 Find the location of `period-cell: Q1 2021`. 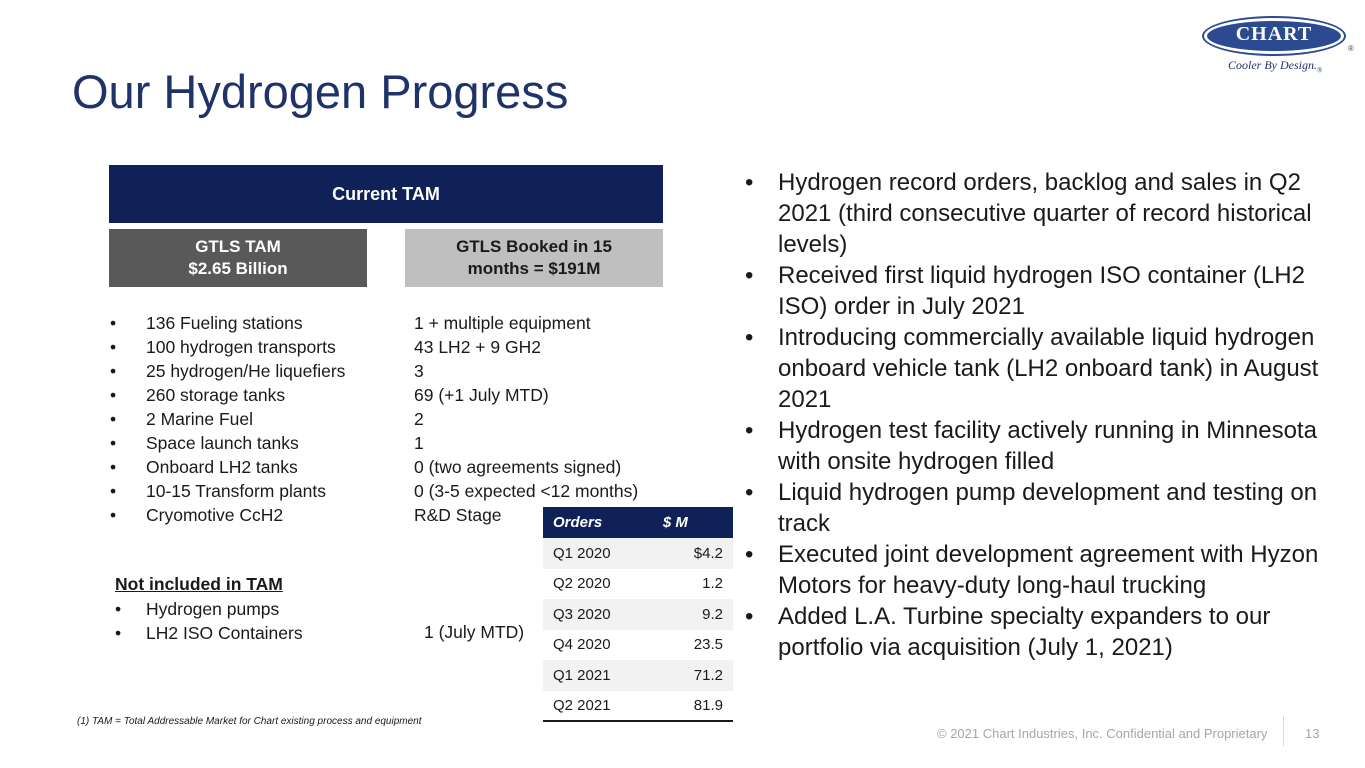

period-cell: Q1 2021 is located at coordinates (598, 675).